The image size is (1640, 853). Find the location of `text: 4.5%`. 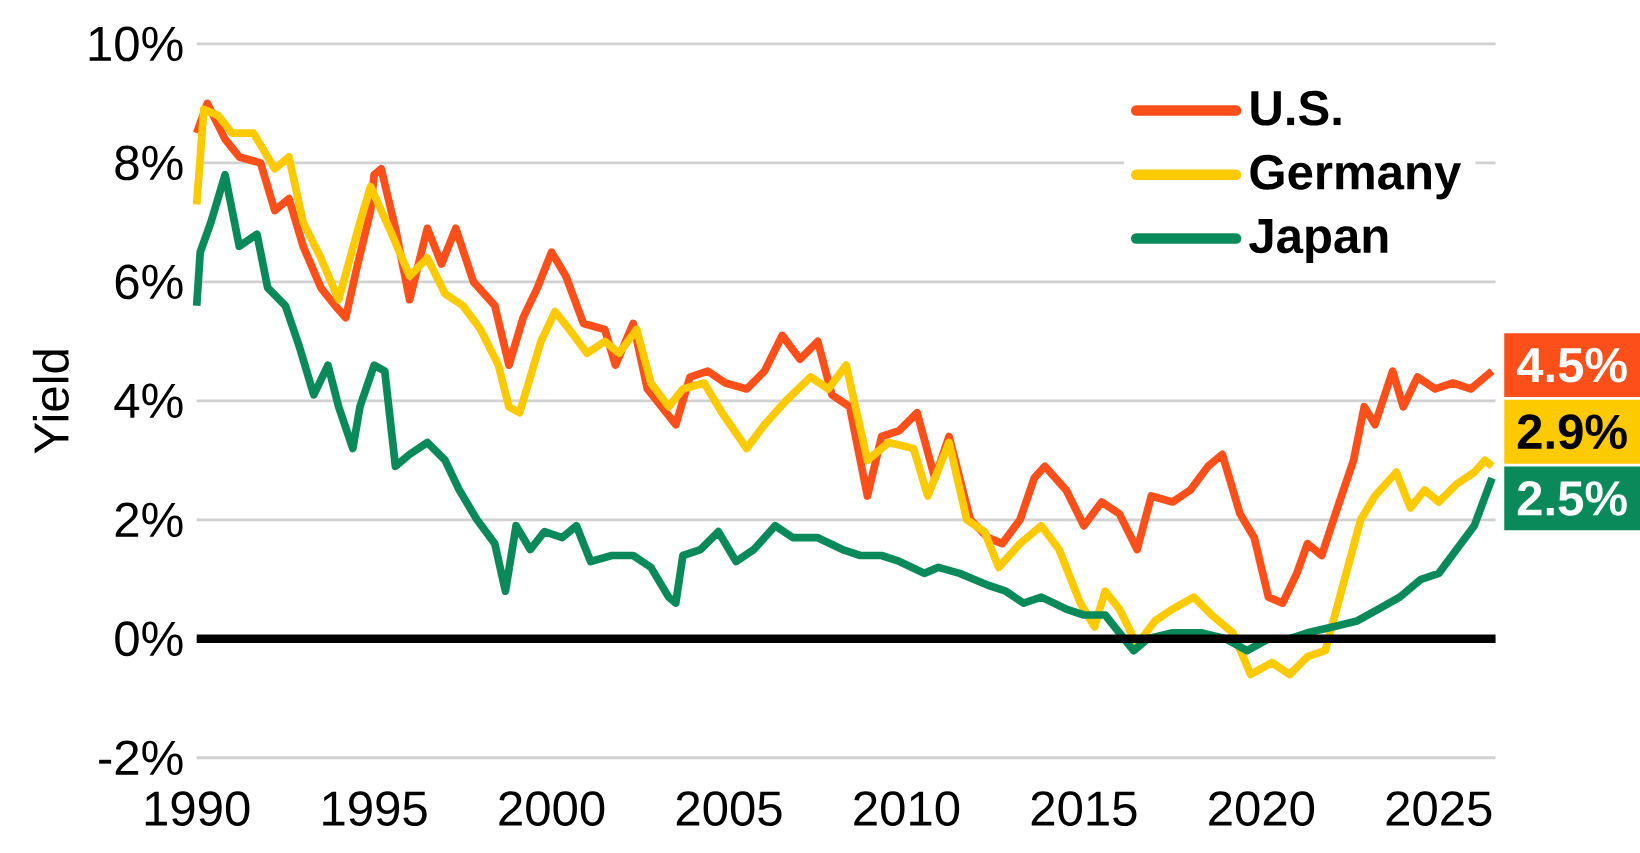

text: 4.5% is located at coordinates (1571, 365).